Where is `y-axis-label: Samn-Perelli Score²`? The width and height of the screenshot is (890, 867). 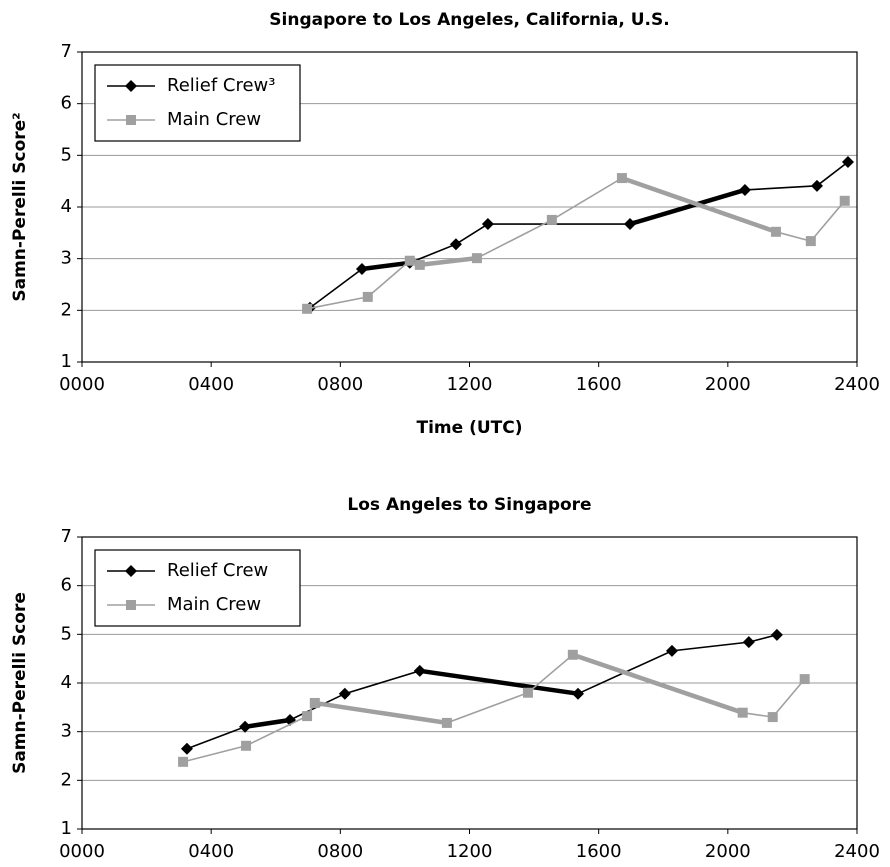 y-axis-label: Samn-Perelli Score² is located at coordinates (20, 206).